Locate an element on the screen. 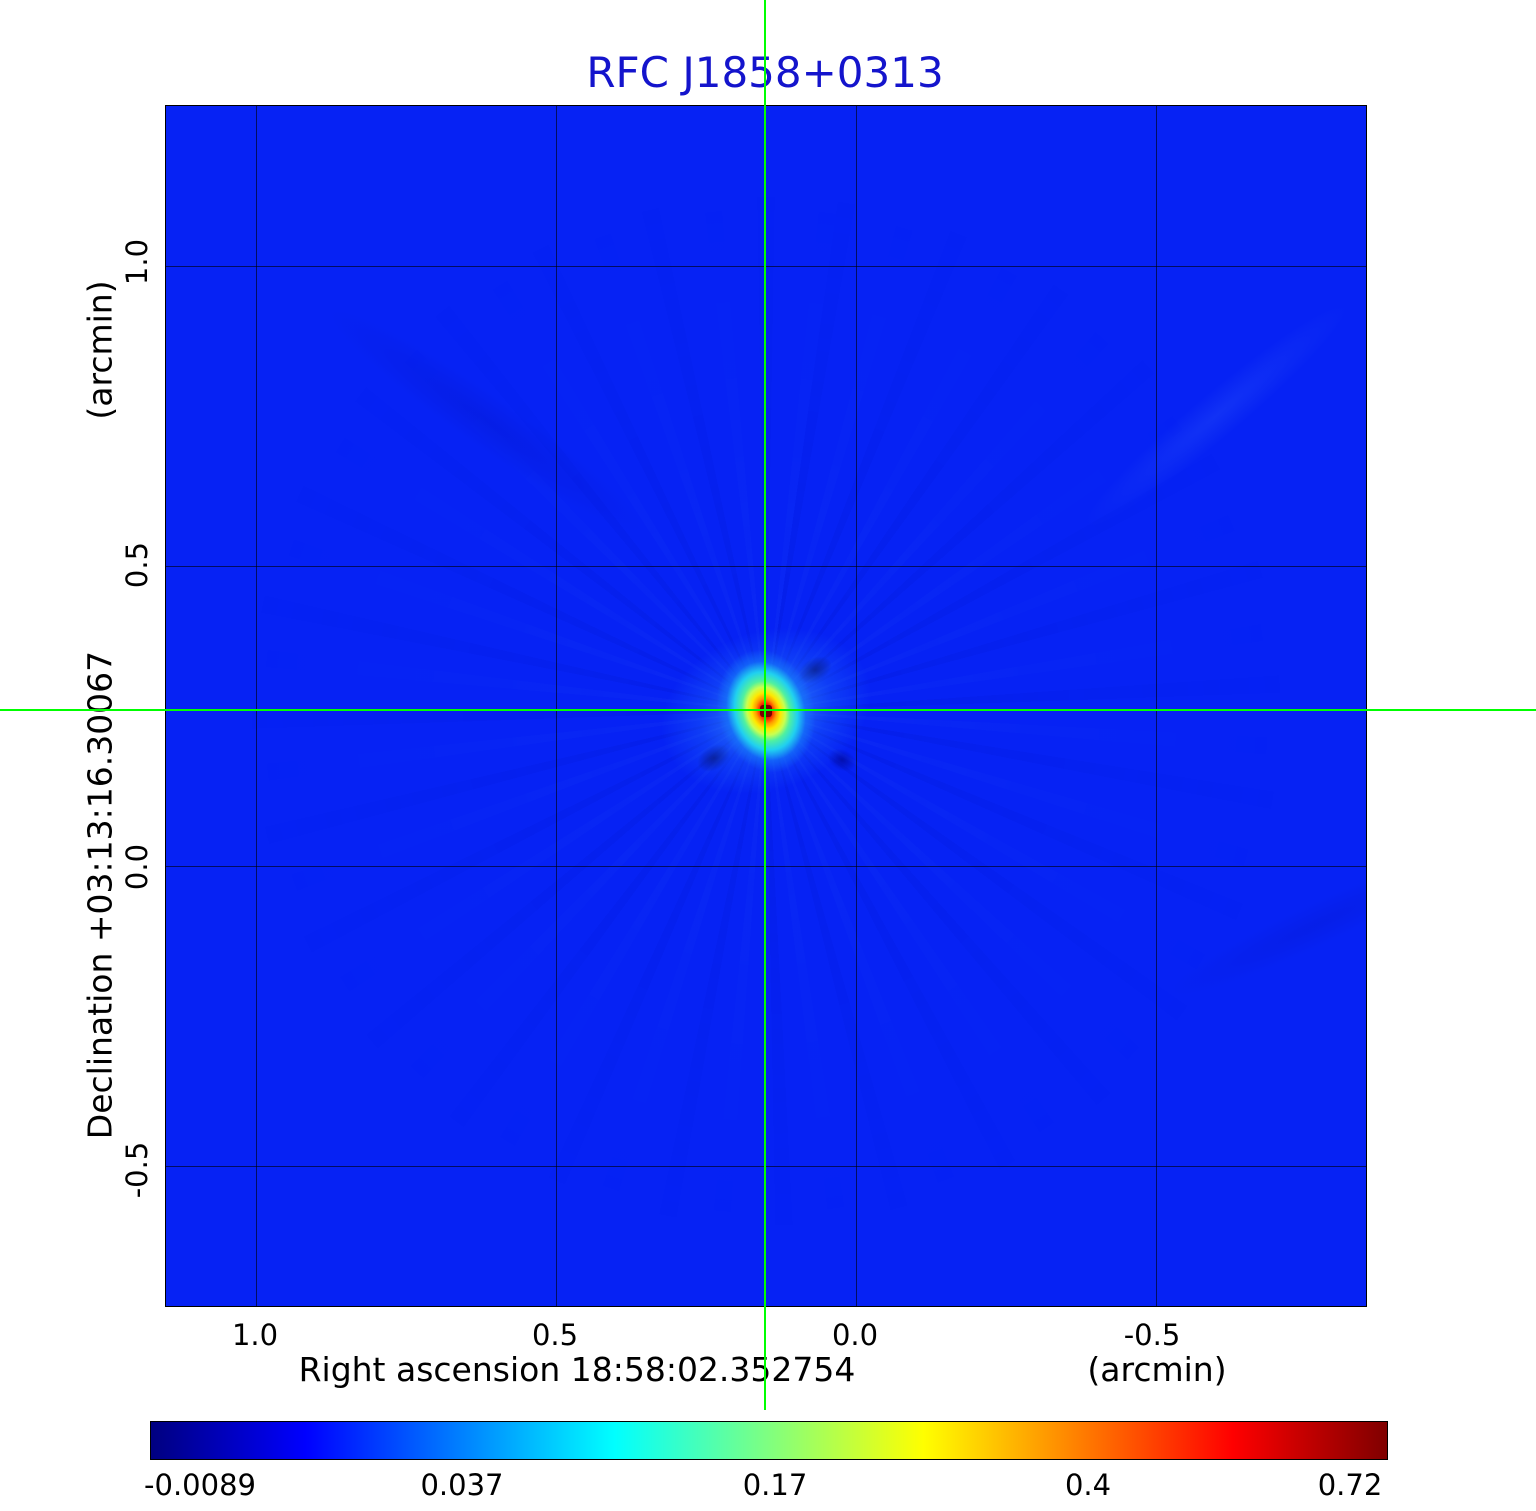  y-tick-label: 0.5 is located at coordinates (137, 565).